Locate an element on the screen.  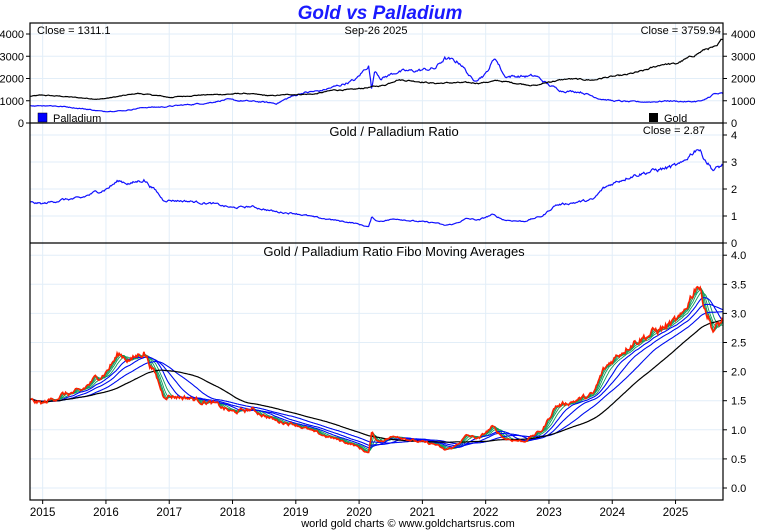
ratio-panel-title: Gold / Palladium Ratio is located at coordinates (393, 131).